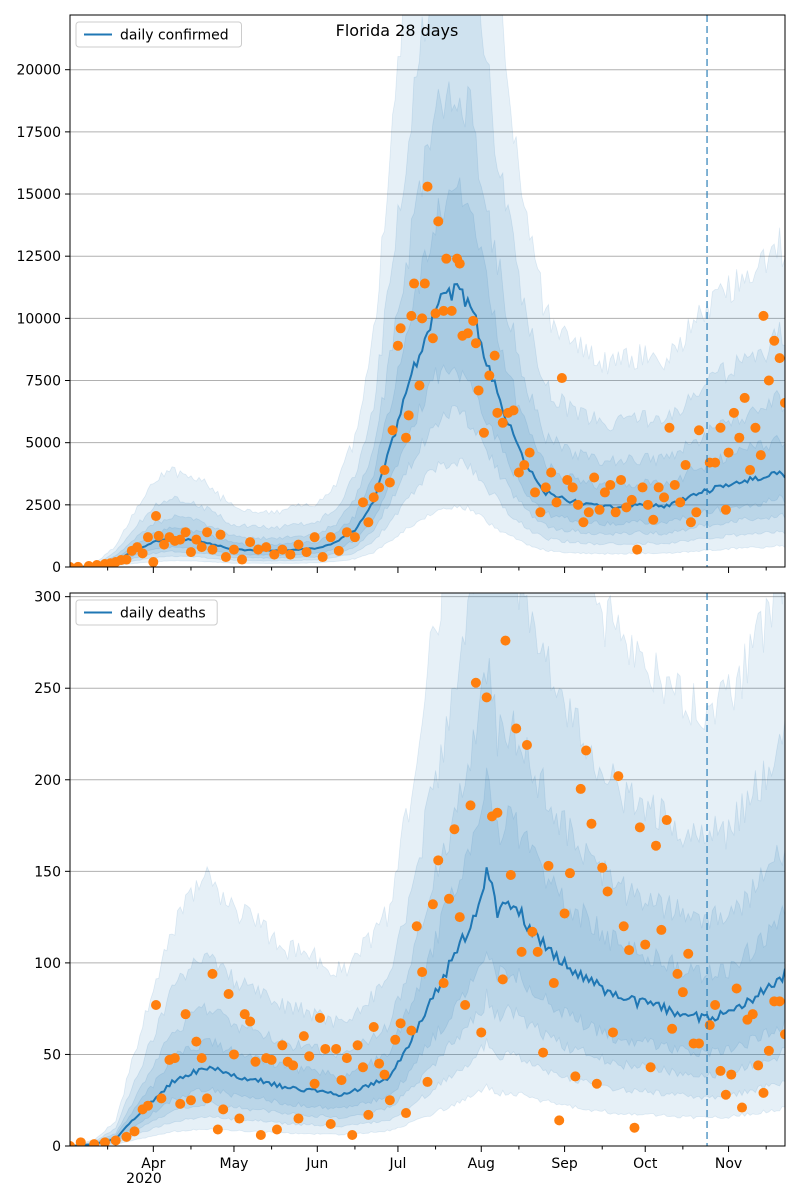  I want to click on x-tick-label: Aug, so click(481, 1164).